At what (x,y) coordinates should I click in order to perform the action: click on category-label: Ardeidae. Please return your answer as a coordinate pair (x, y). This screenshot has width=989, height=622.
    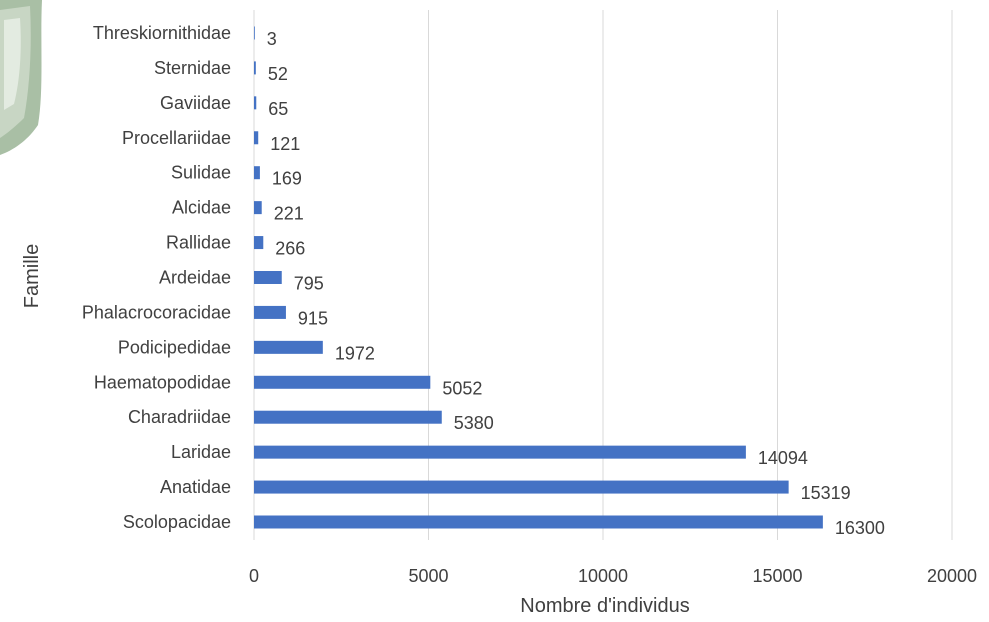
    Looking at the image, I should click on (195, 277).